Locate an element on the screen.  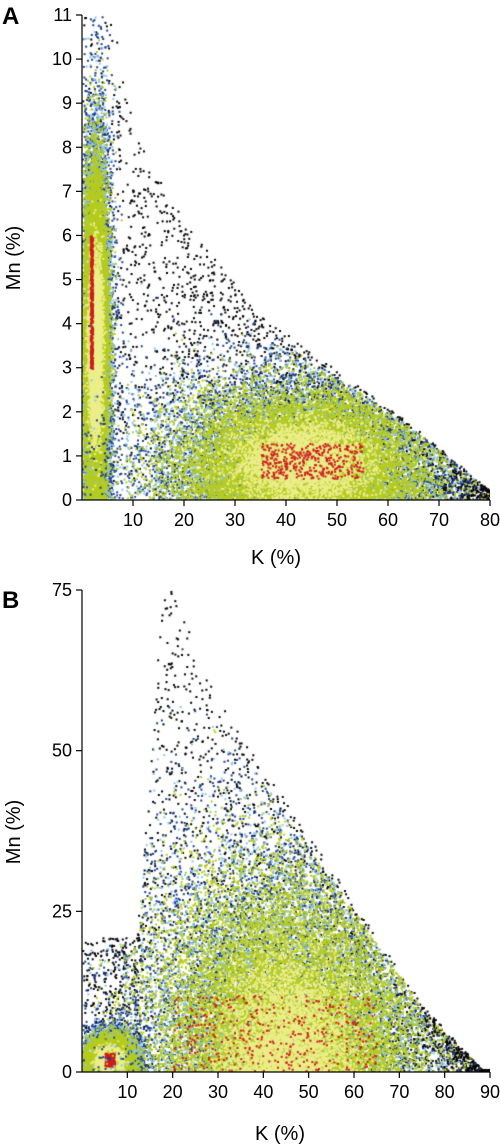
panel-a-x-tick-label: 80 is located at coordinates (490, 520).